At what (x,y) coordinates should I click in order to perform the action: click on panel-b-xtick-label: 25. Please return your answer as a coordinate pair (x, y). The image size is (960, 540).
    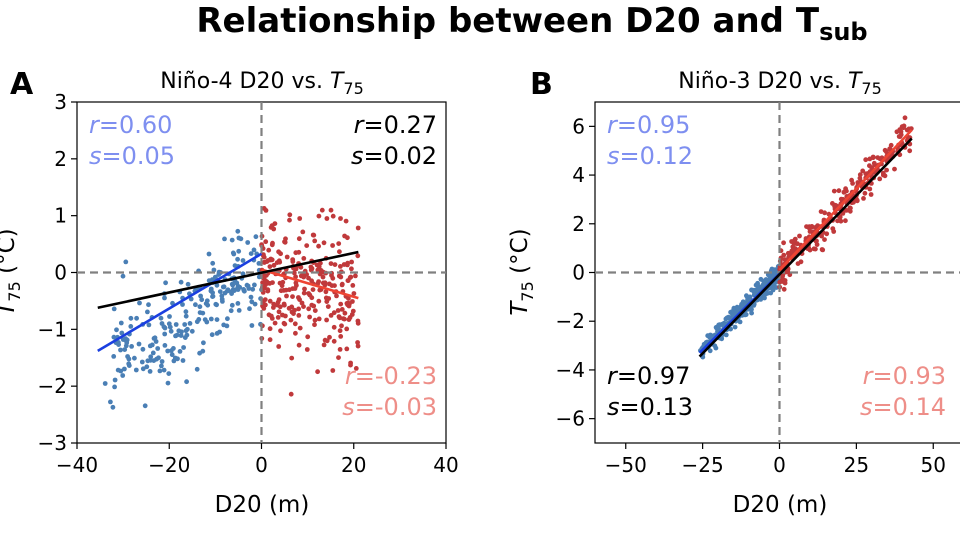
    Looking at the image, I should click on (856, 465).